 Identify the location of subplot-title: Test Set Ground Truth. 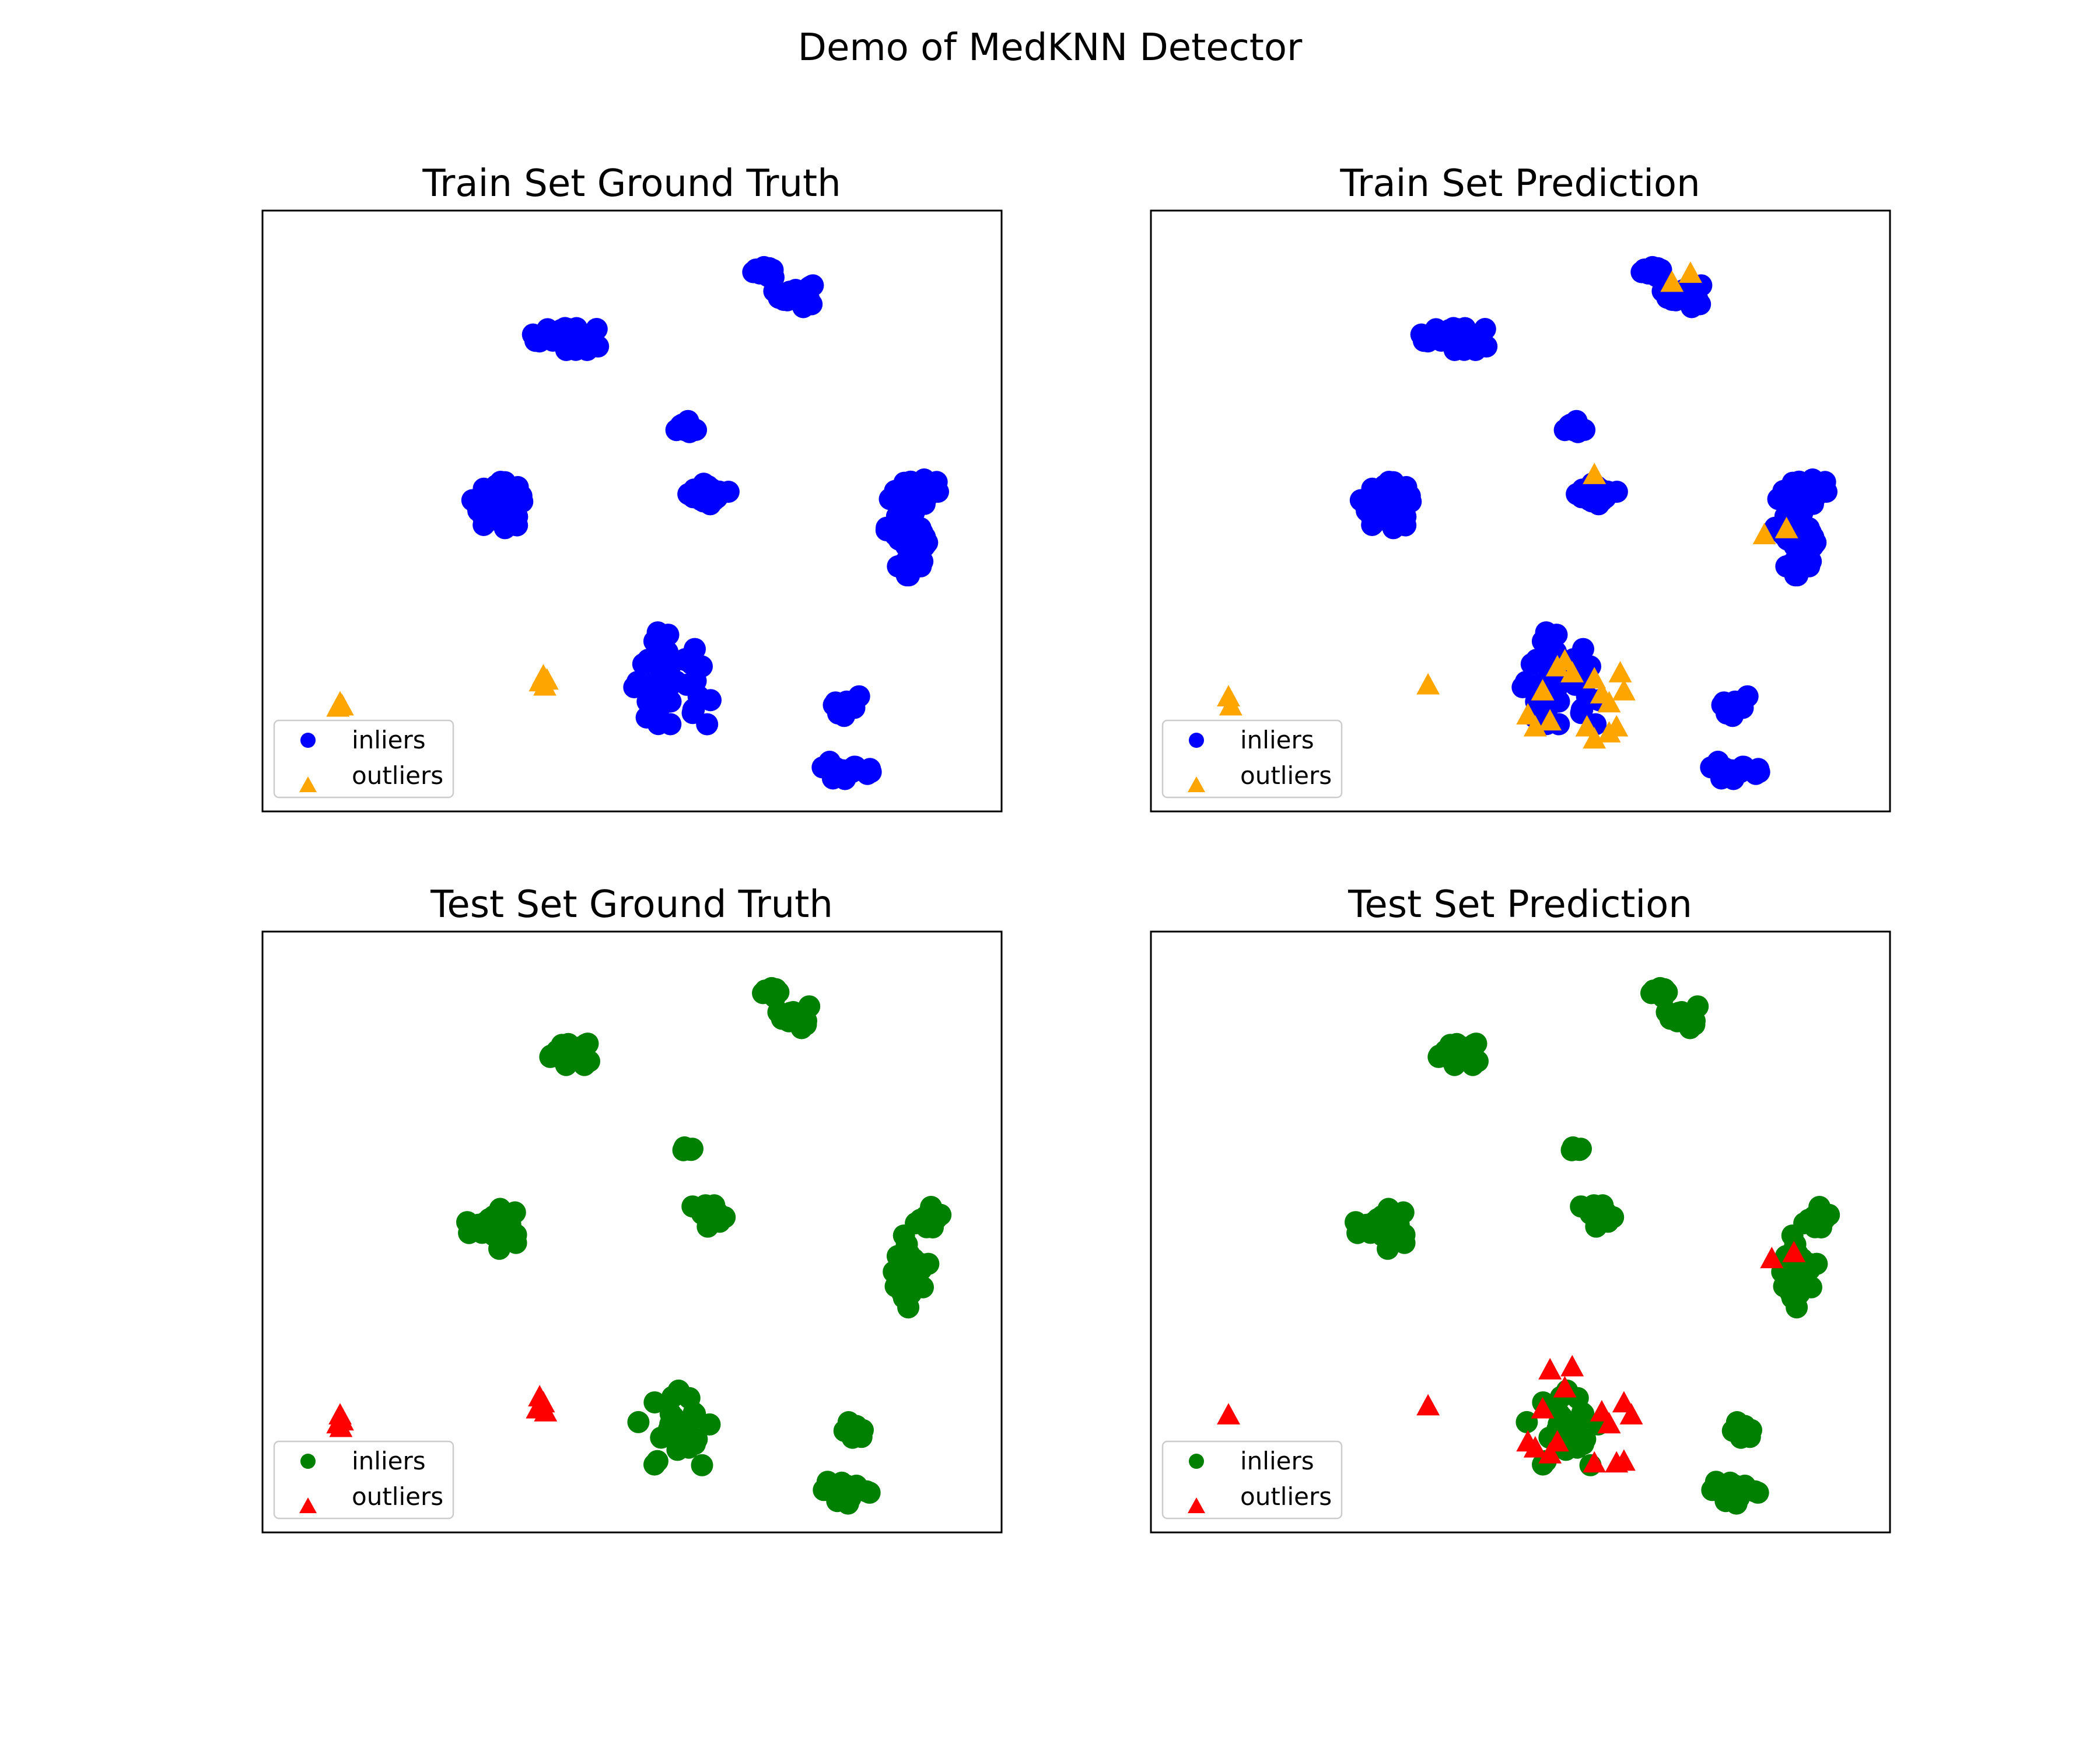
(631, 904).